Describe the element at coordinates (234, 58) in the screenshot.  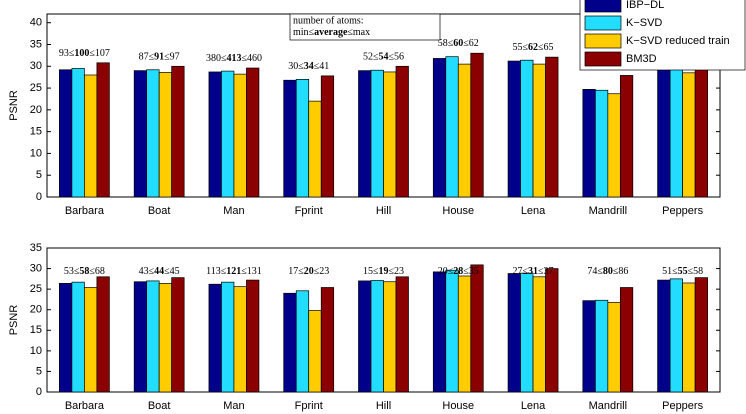
I see `annotation: 380≤413≤460` at that location.